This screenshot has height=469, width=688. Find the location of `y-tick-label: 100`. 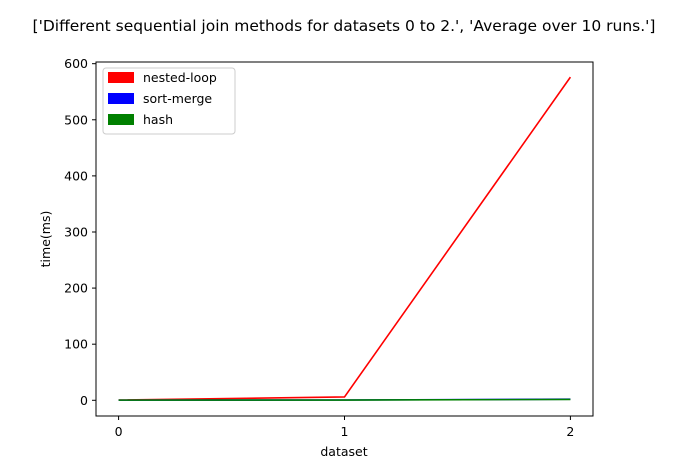

y-tick-label: 100 is located at coordinates (76, 344).